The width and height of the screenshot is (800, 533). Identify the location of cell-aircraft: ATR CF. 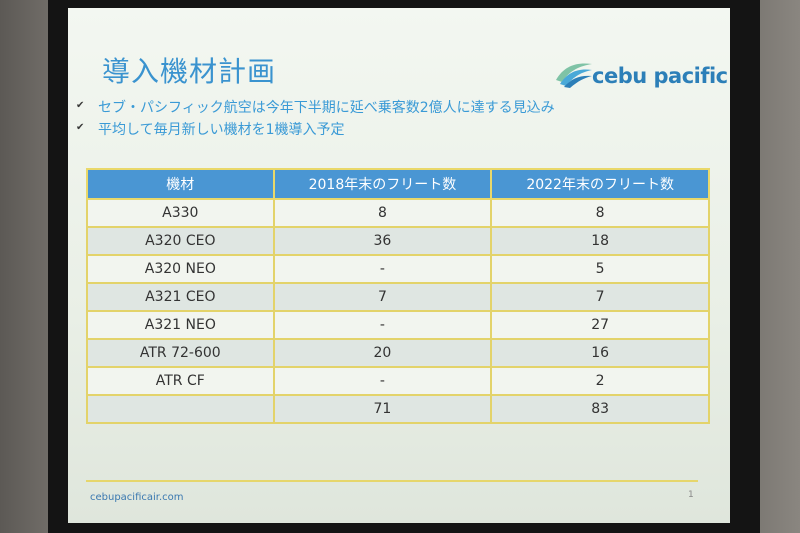
(180, 381).